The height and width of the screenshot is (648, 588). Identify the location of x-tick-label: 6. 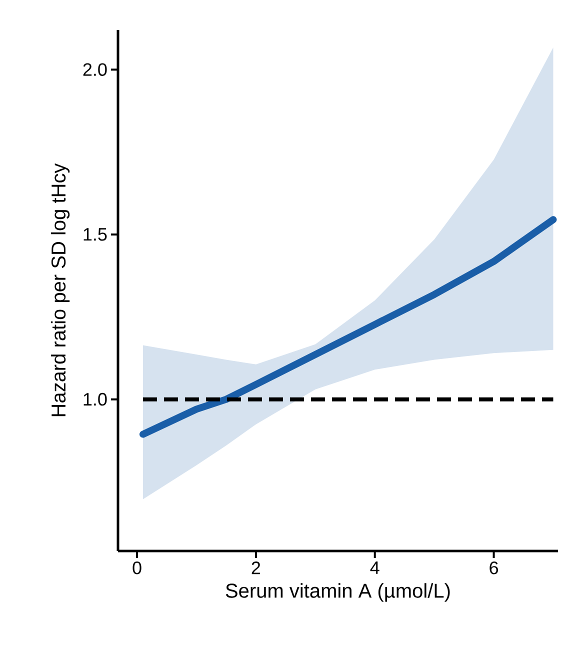
(494, 568).